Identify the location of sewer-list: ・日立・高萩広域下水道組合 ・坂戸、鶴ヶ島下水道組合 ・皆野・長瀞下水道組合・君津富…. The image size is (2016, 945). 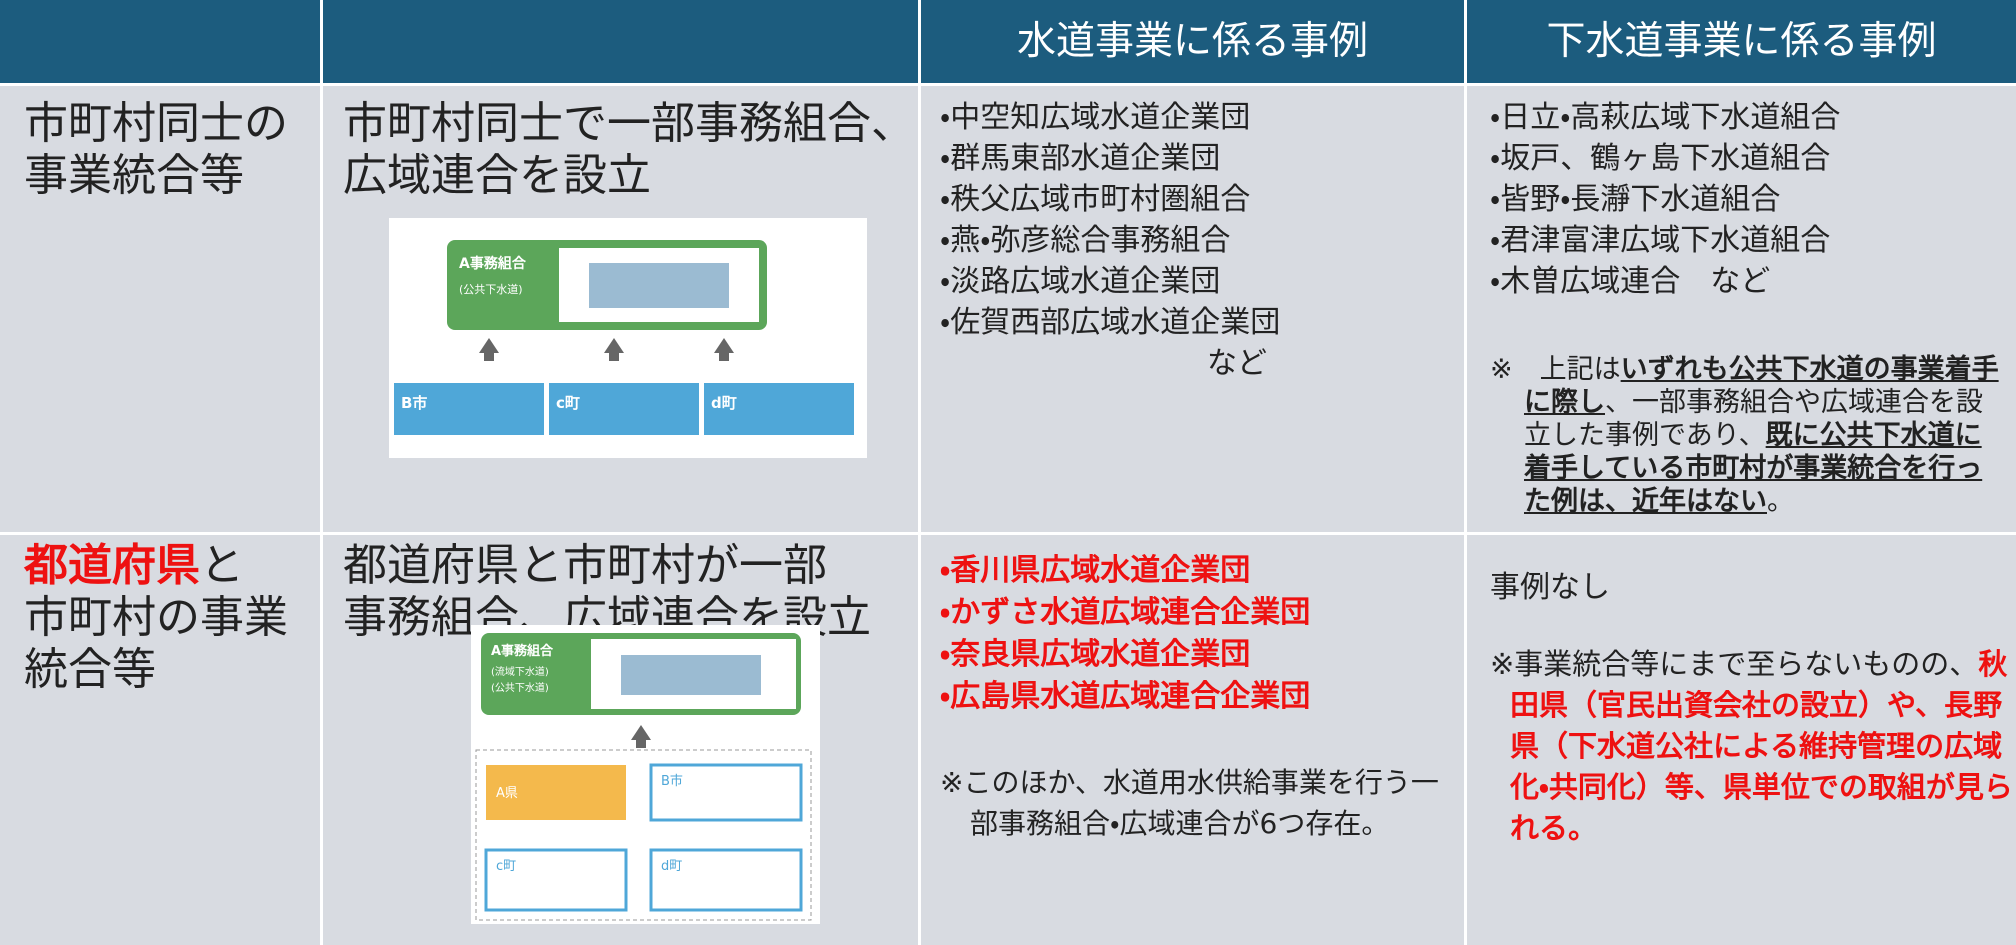
(1665, 199).